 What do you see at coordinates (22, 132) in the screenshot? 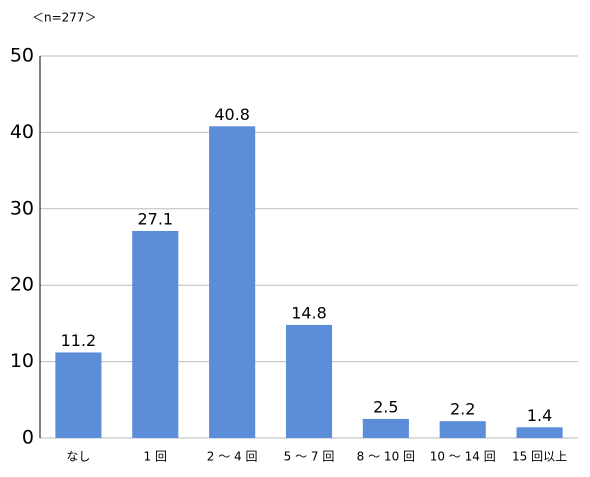
I see `y-tick-label: 40` at bounding box center [22, 132].